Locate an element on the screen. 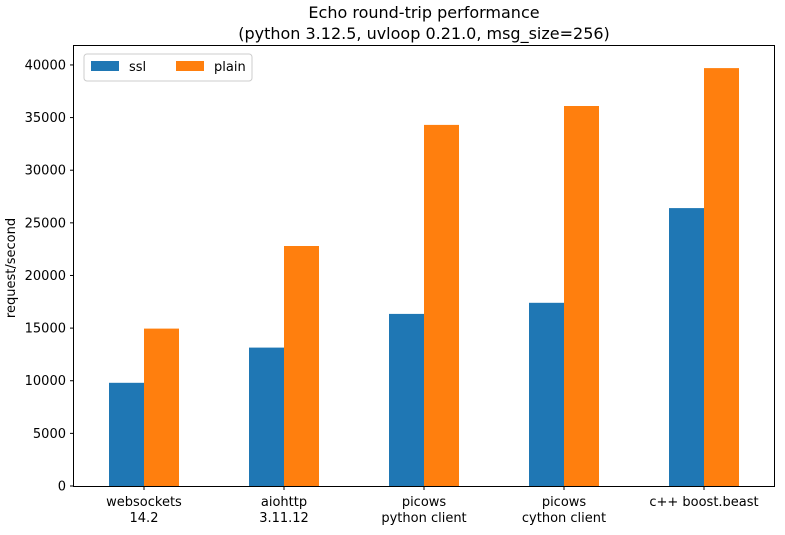  y-tick-label-2: 10000 is located at coordinates (45, 381).